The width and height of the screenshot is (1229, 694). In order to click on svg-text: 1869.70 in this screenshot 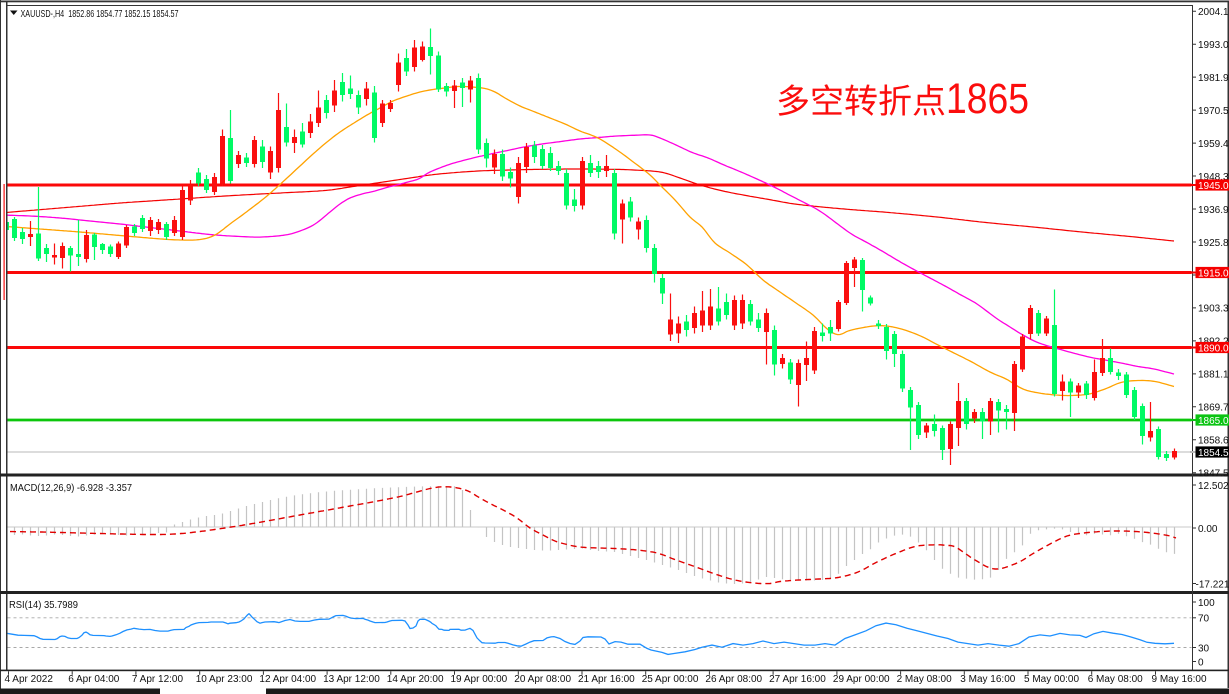, I will do `click(1213, 408)`.